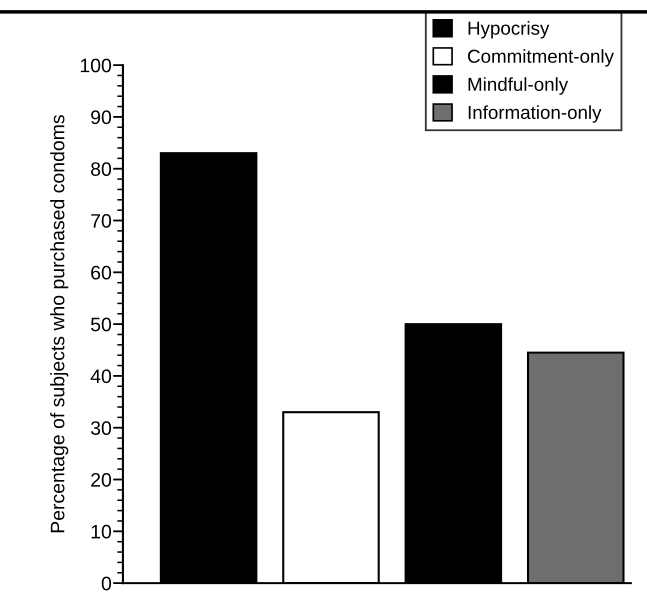 This screenshot has width=647, height=592. I want to click on y-tick-label: 100, so click(96, 65).